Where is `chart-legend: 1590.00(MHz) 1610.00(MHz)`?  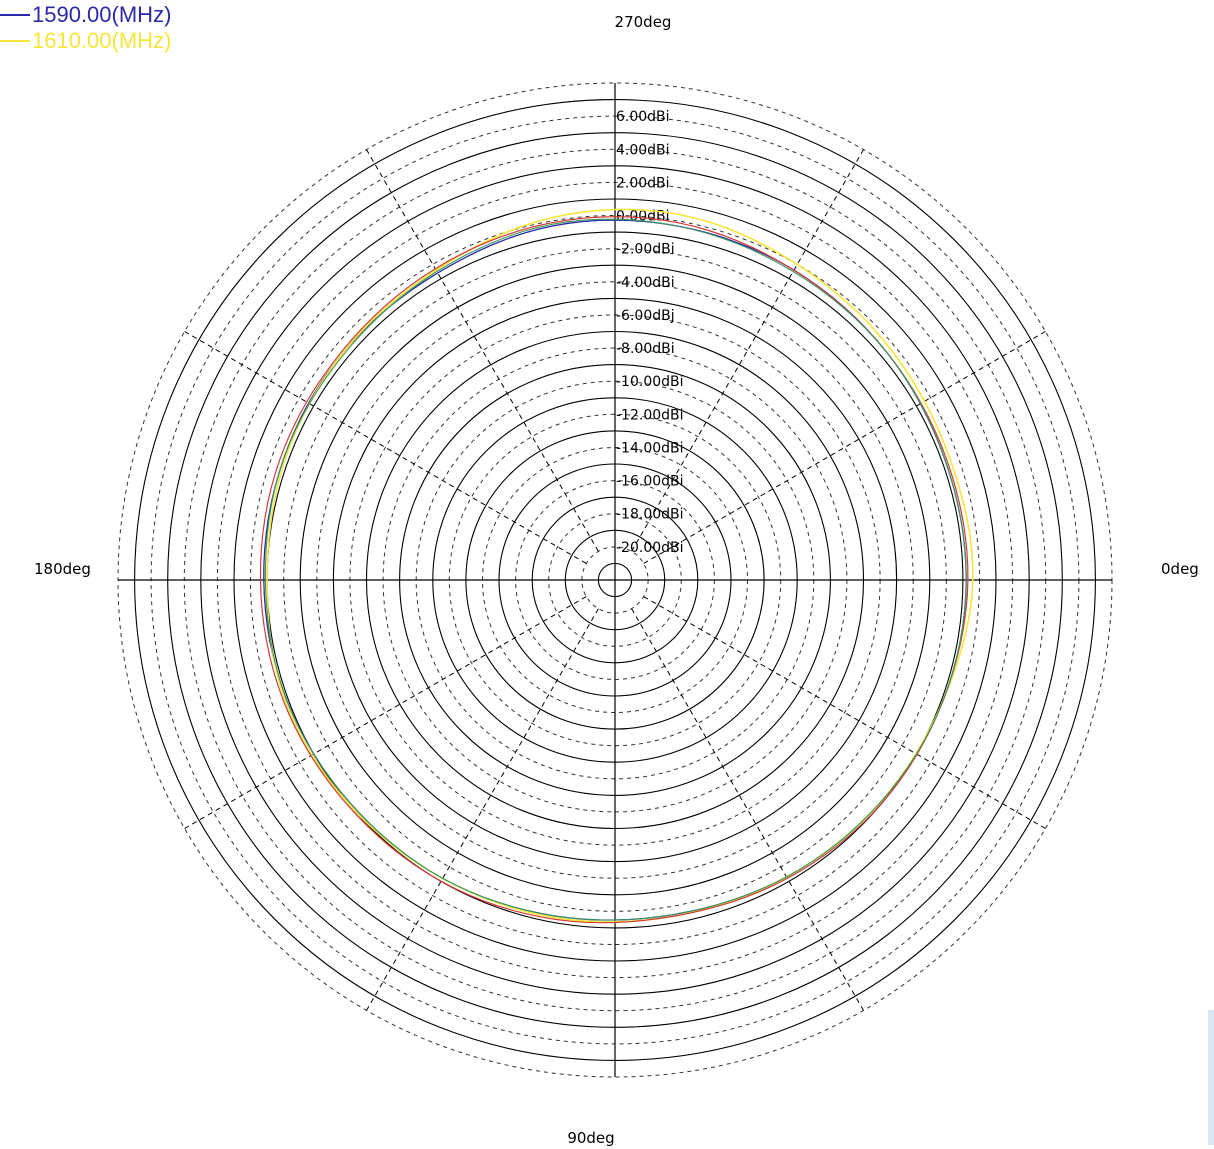 chart-legend: 1590.00(MHz) 1610.00(MHz) is located at coordinates (85, 28).